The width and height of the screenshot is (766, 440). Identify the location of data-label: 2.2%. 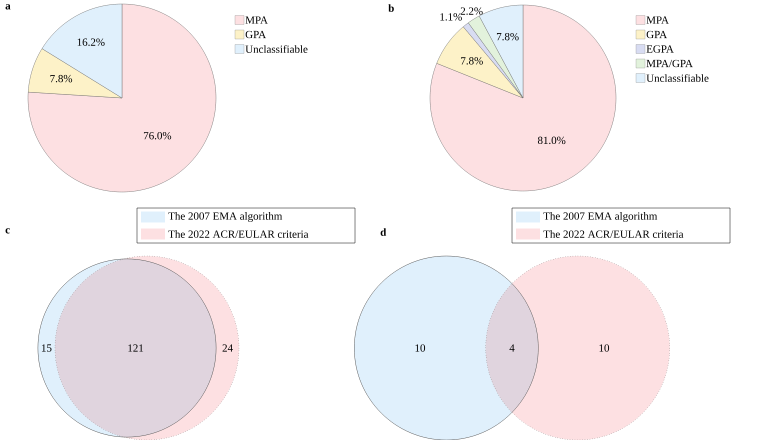
(471, 11).